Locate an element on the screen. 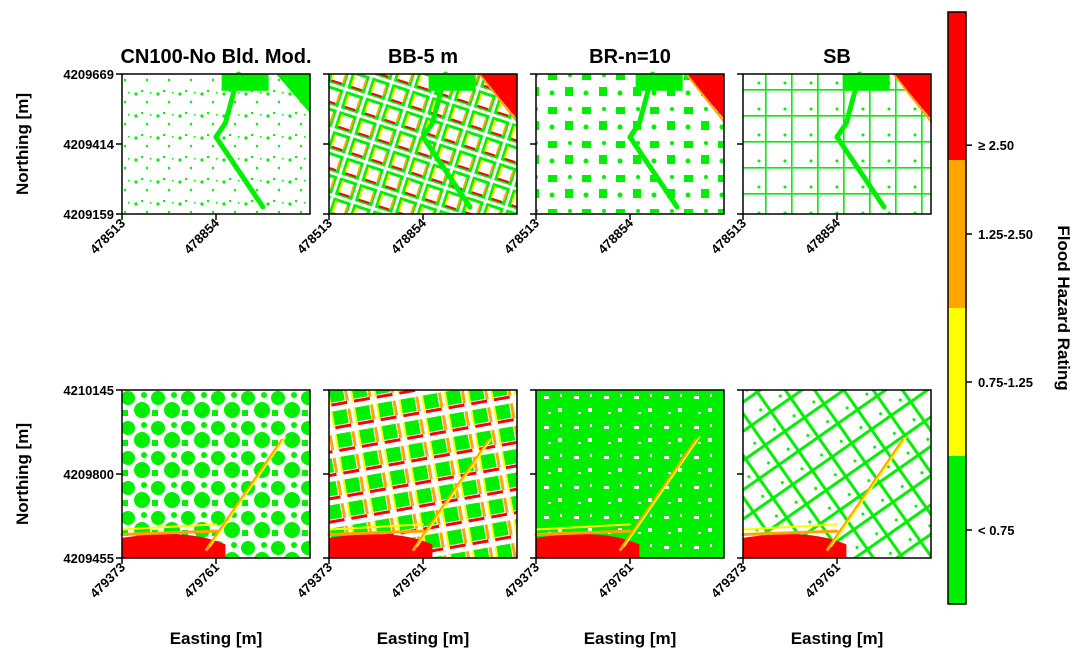 This screenshot has width=1078, height=658. panel-1-1-red-stream is located at coordinates (381, 546).